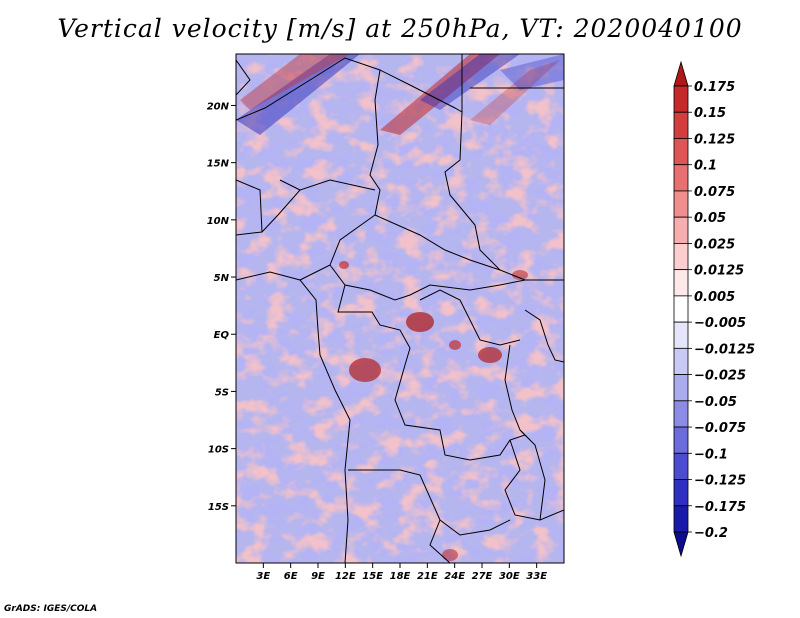  Describe the element at coordinates (218, 106) in the screenshot. I see `lat-tick-label: 20N` at that location.